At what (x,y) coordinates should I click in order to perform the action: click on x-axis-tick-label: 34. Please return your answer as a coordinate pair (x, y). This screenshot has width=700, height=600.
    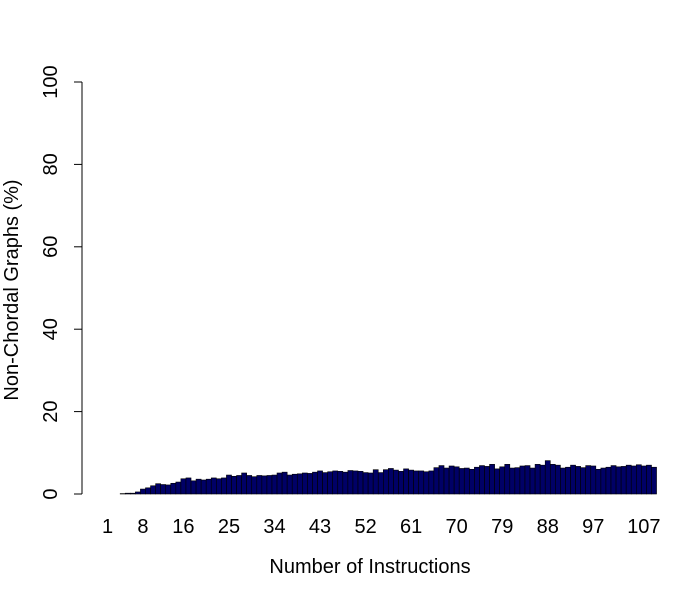
    Looking at the image, I should click on (274, 527).